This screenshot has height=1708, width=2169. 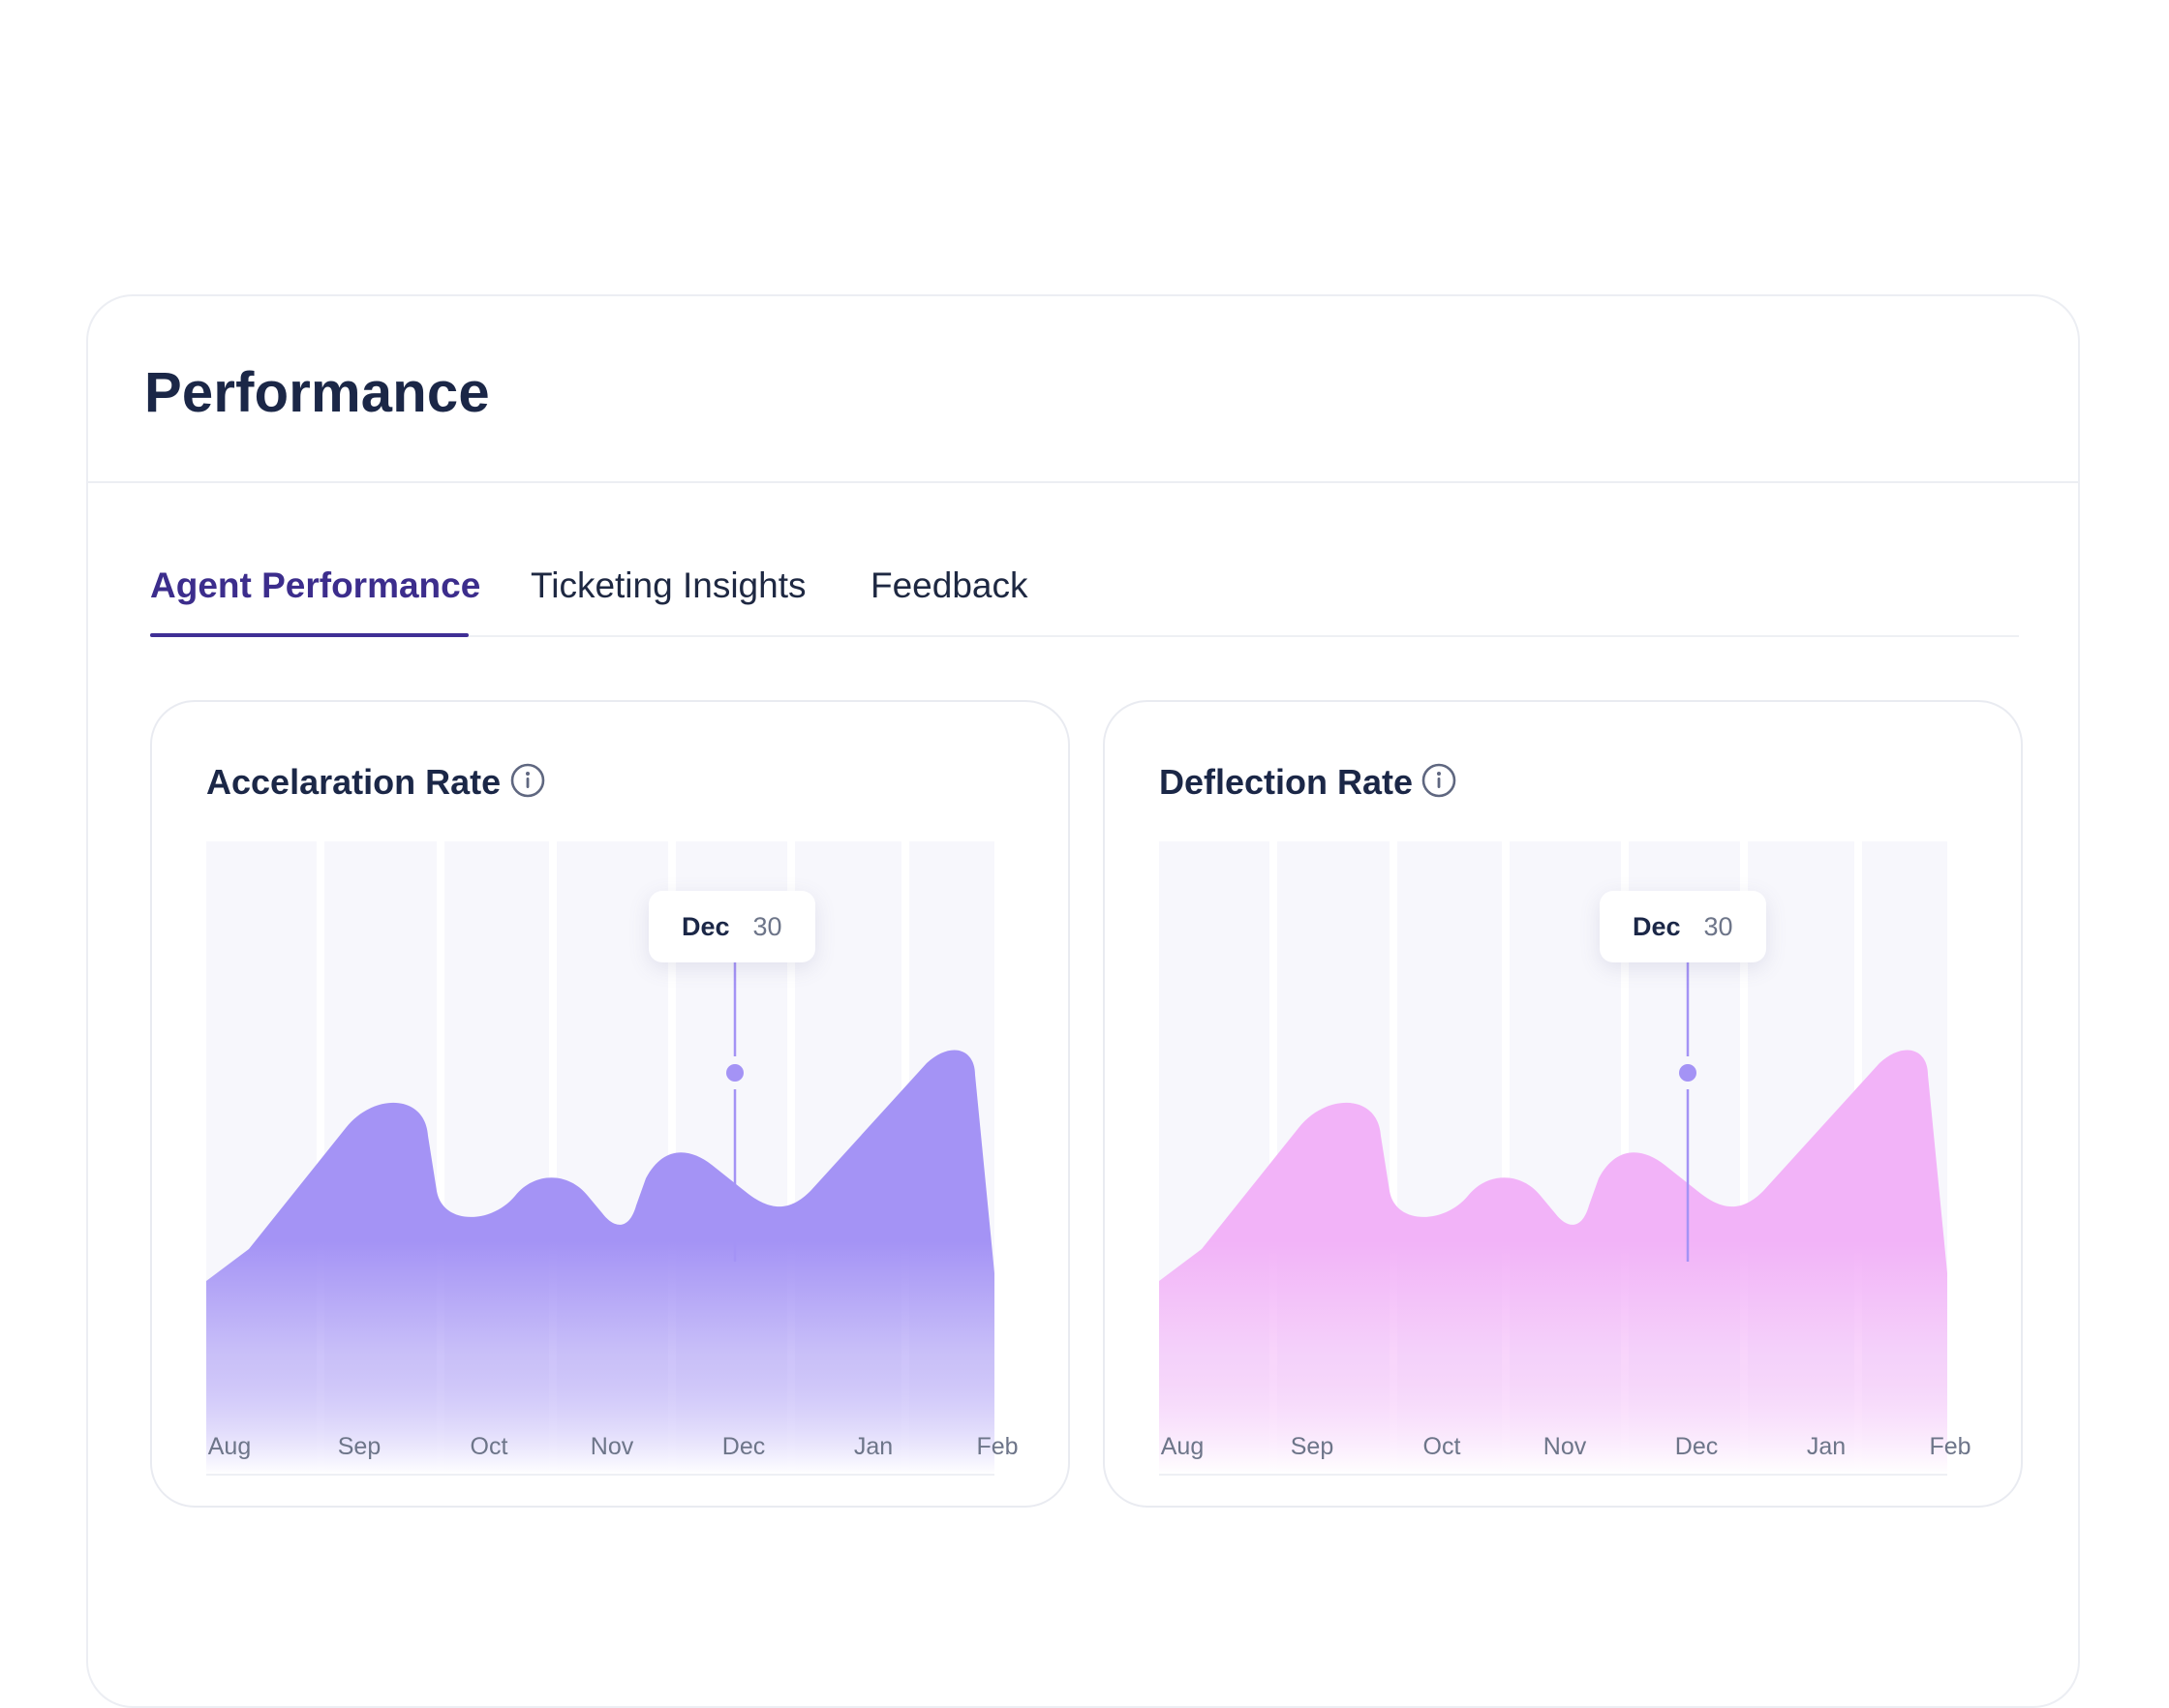 What do you see at coordinates (950, 585) in the screenshot?
I see `tab-feedback: Feedback` at bounding box center [950, 585].